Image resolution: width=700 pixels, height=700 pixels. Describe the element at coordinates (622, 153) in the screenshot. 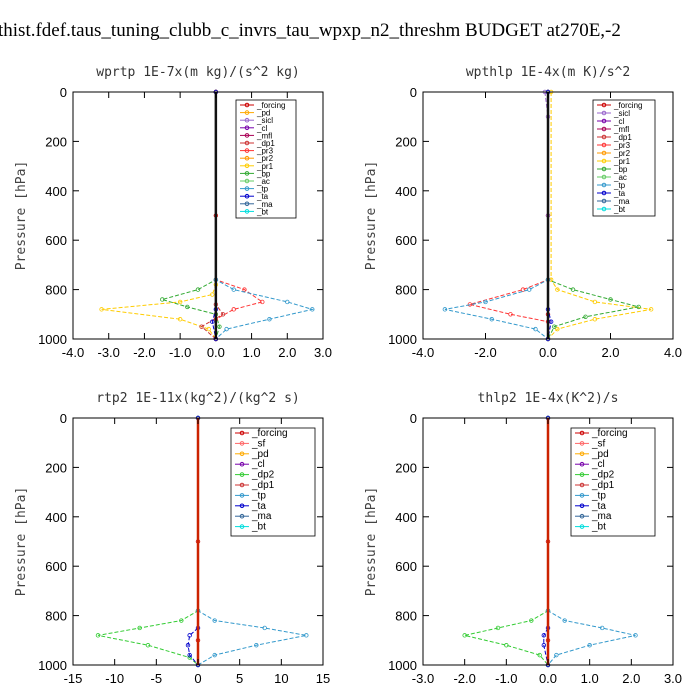

I see `legend-label: _pr2` at that location.